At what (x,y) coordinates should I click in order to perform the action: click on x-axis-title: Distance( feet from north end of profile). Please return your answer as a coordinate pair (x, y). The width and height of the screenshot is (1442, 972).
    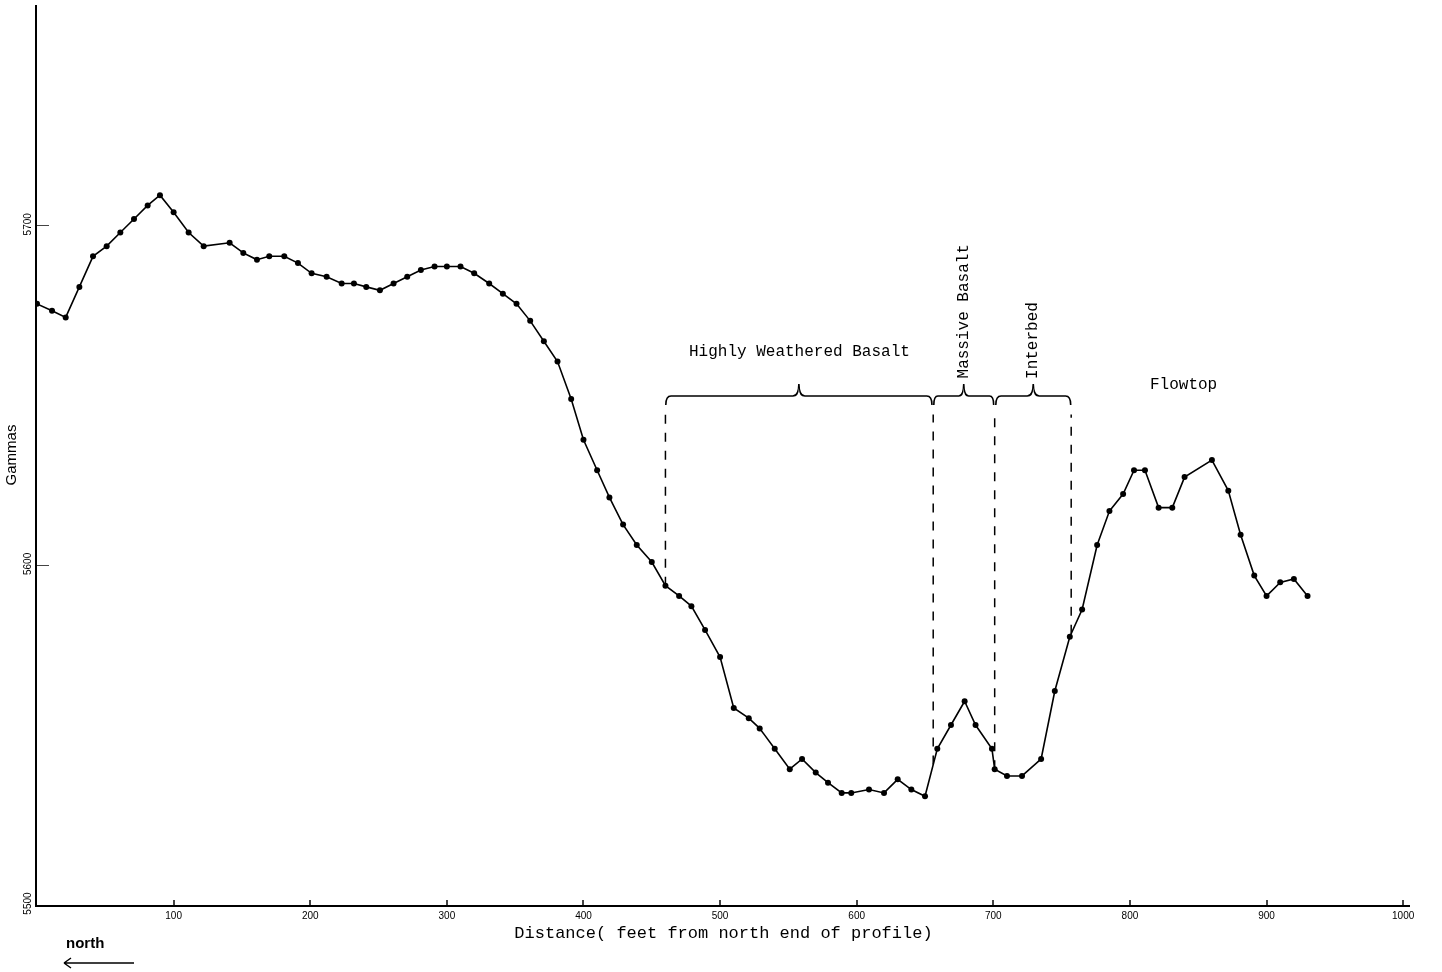
    Looking at the image, I should click on (723, 933).